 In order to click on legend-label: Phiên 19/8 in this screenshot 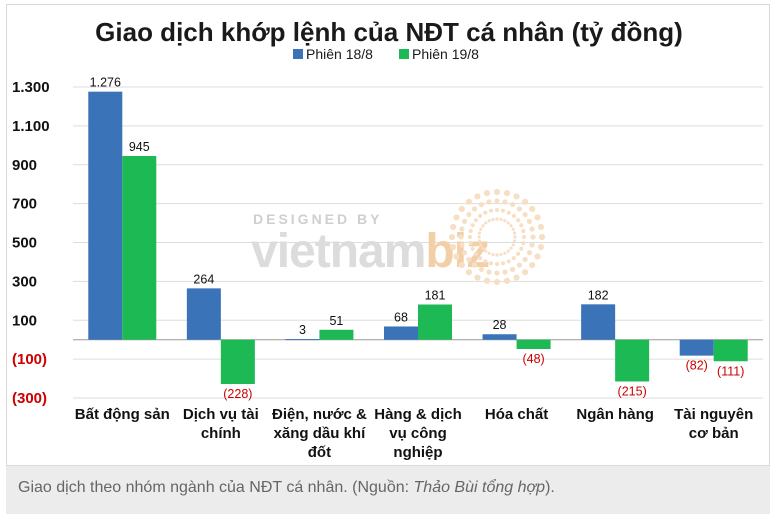, I will do `click(445, 54)`.